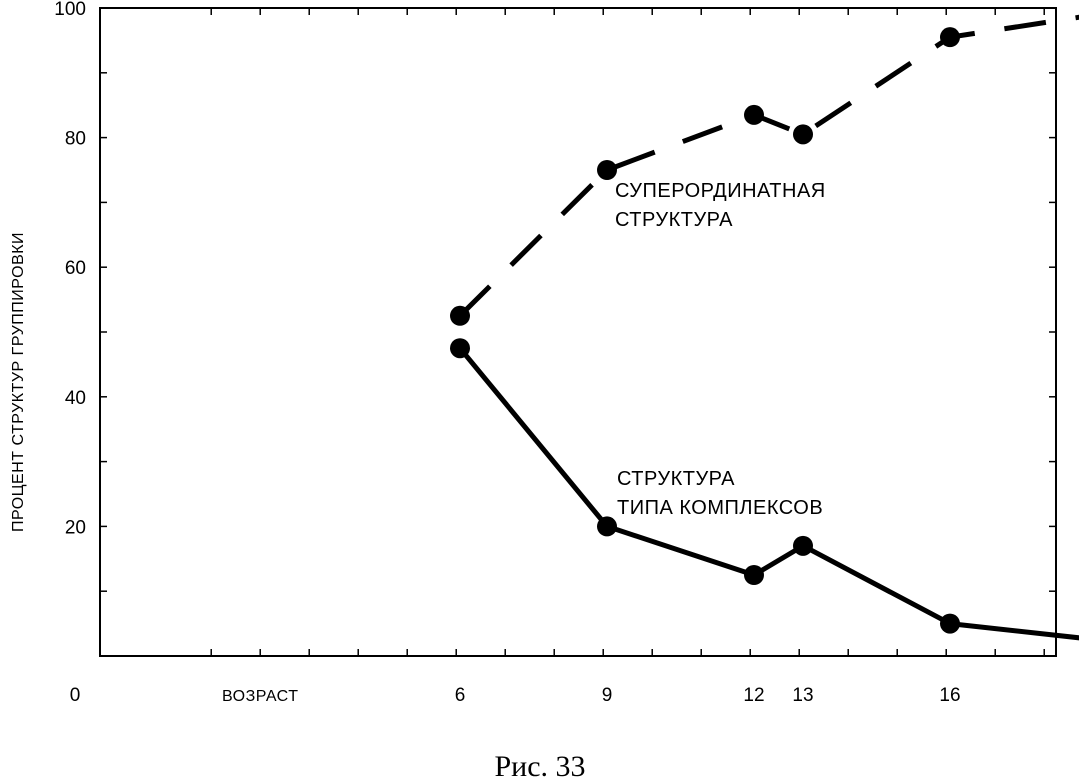 The width and height of the screenshot is (1079, 782). What do you see at coordinates (802, 695) in the screenshot?
I see `x-tick-label: 13` at bounding box center [802, 695].